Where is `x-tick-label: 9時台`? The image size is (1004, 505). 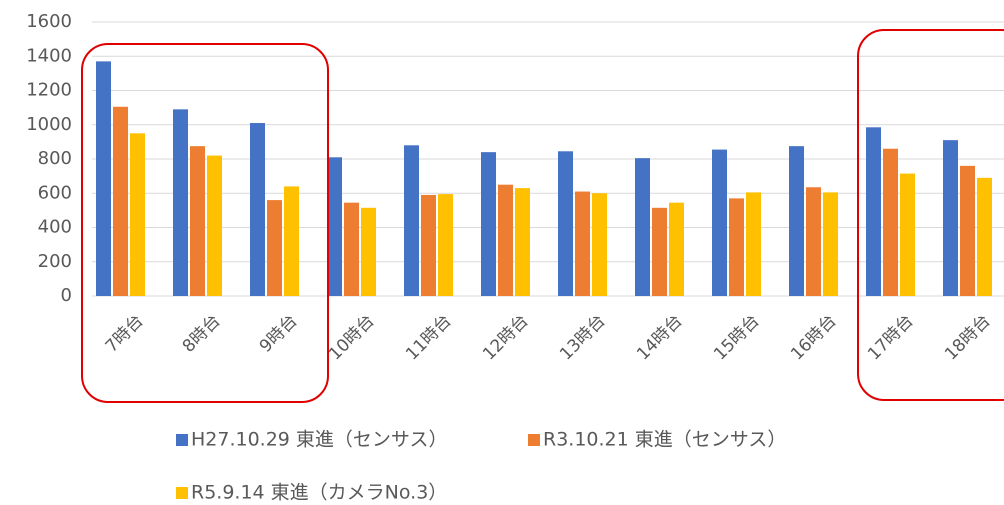 x-tick-label: 9時台 is located at coordinates (279, 334).